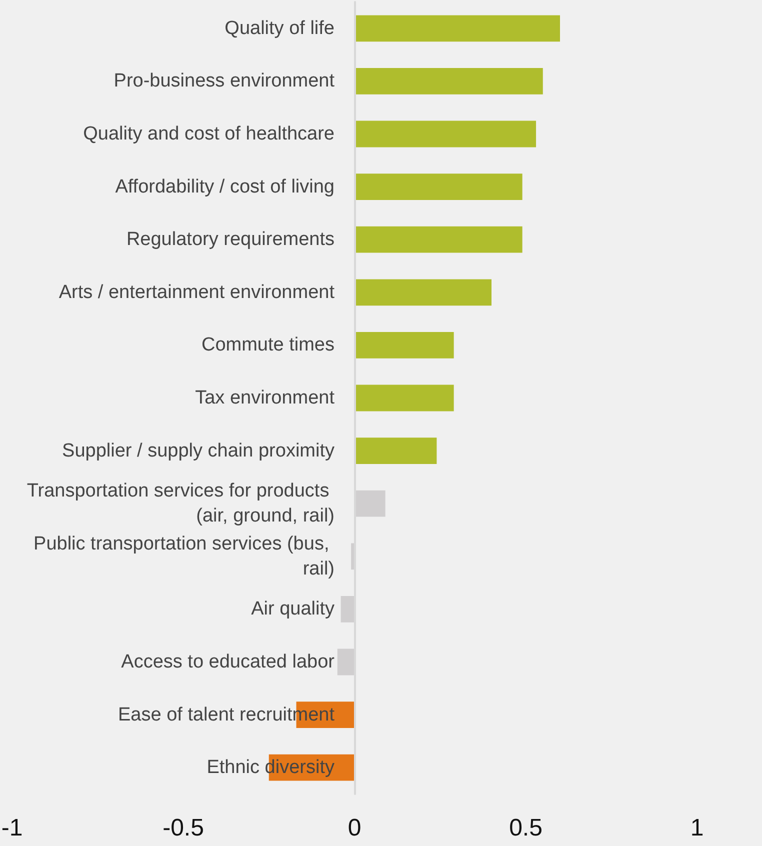 The height and width of the screenshot is (846, 762). What do you see at coordinates (293, 609) in the screenshot?
I see `y-tick-label: Air quality` at bounding box center [293, 609].